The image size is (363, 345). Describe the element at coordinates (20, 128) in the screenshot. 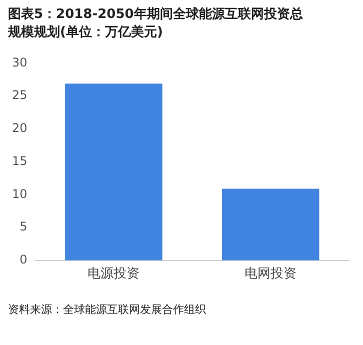

I see `y-tick-label: 20` at that location.